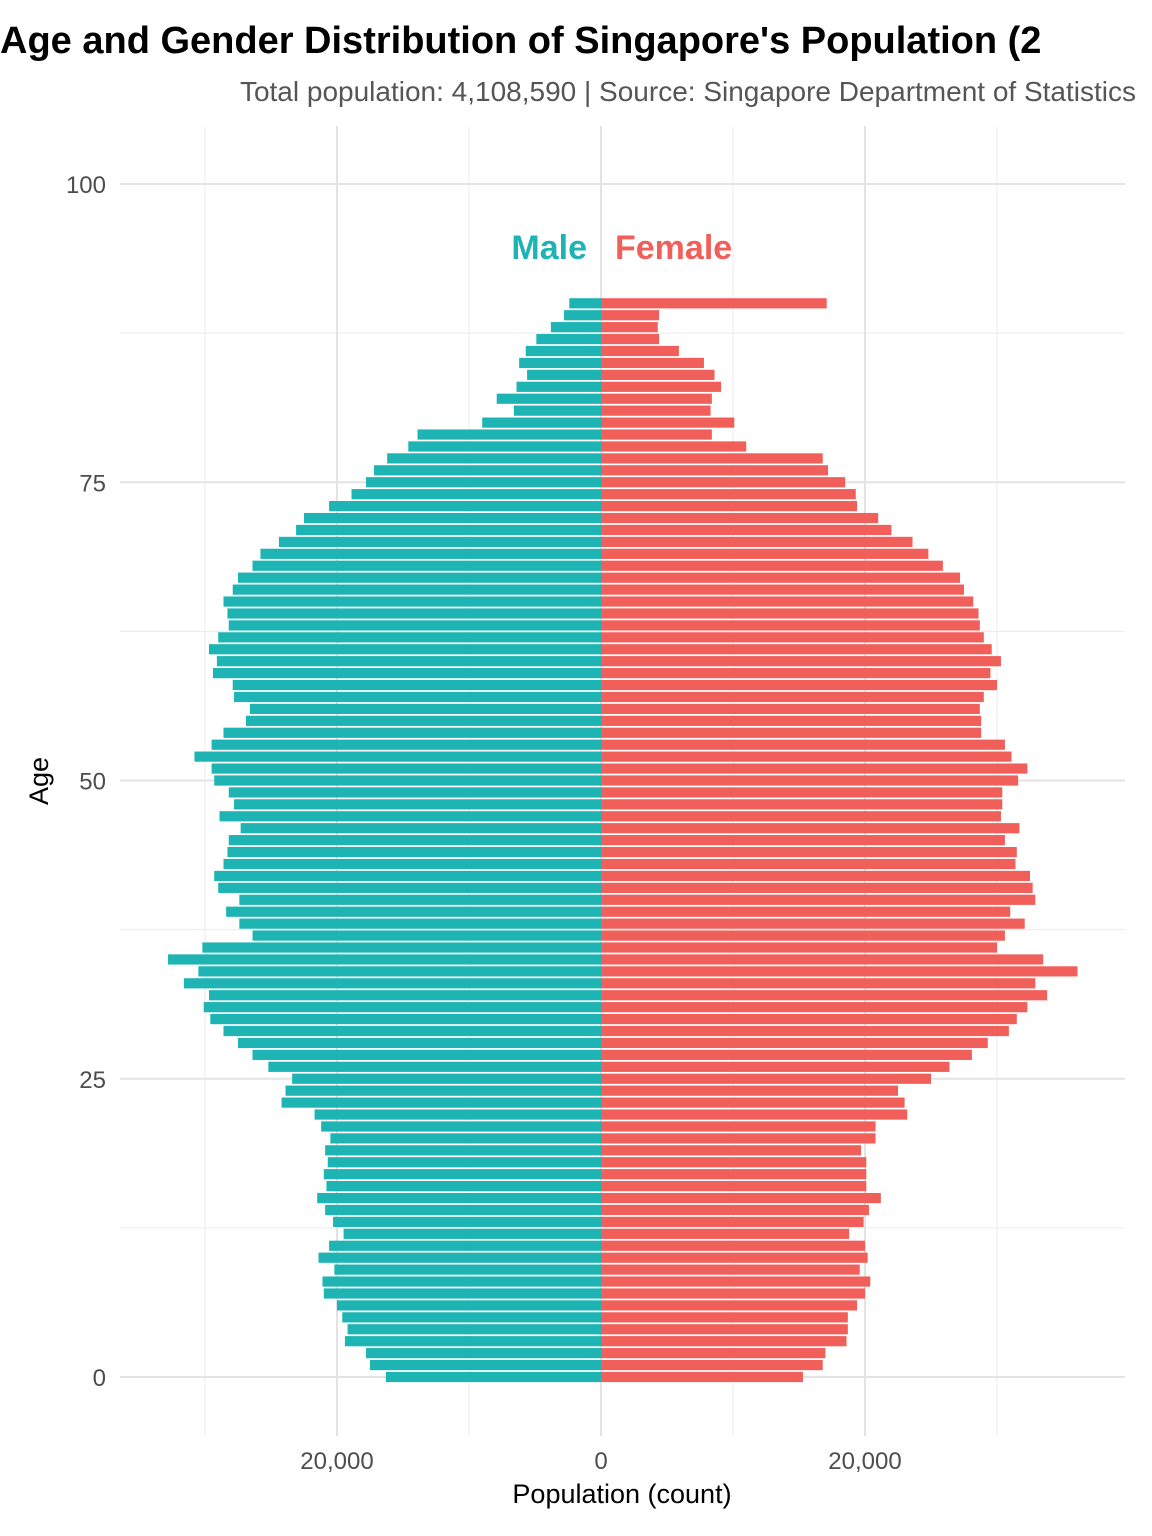  I want to click on x-axis-title: Population (count), so click(621, 1494).